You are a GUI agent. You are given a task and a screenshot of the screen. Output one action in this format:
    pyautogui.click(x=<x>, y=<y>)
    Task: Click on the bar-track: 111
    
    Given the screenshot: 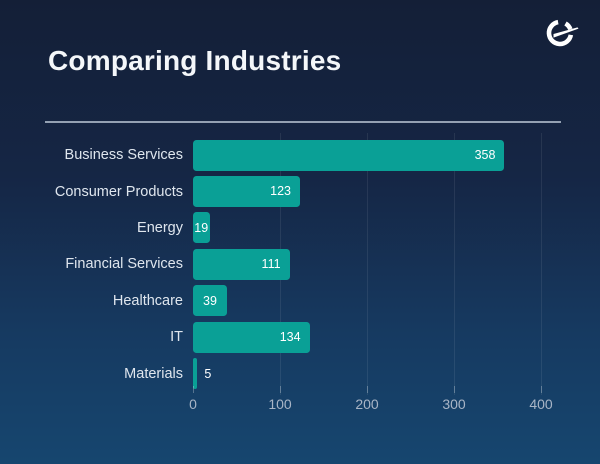 What is the action you would take?
    pyautogui.click(x=367, y=264)
    